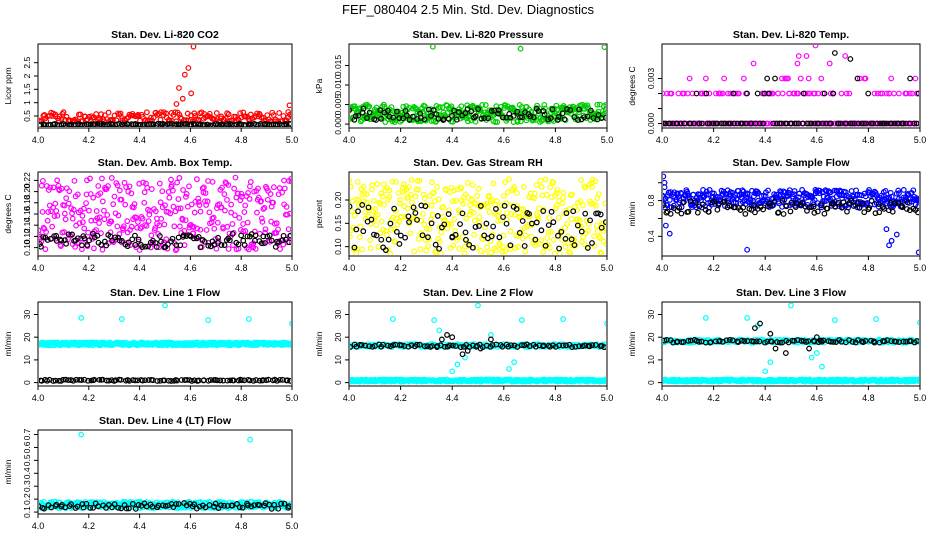  Describe the element at coordinates (651, 124) in the screenshot. I see `y-tick-label: 0.000` at that location.